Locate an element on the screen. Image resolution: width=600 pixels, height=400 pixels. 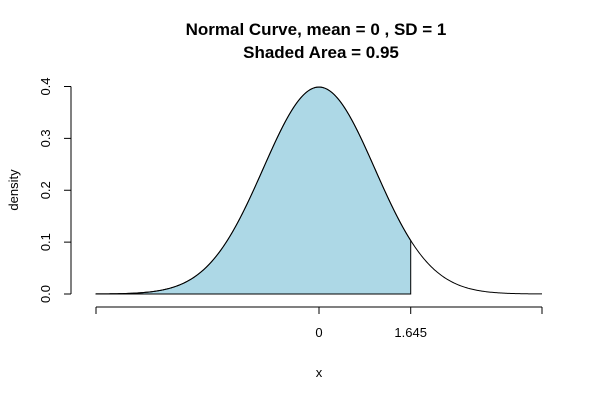
x-tick-label-1: 0 is located at coordinates (318, 332).